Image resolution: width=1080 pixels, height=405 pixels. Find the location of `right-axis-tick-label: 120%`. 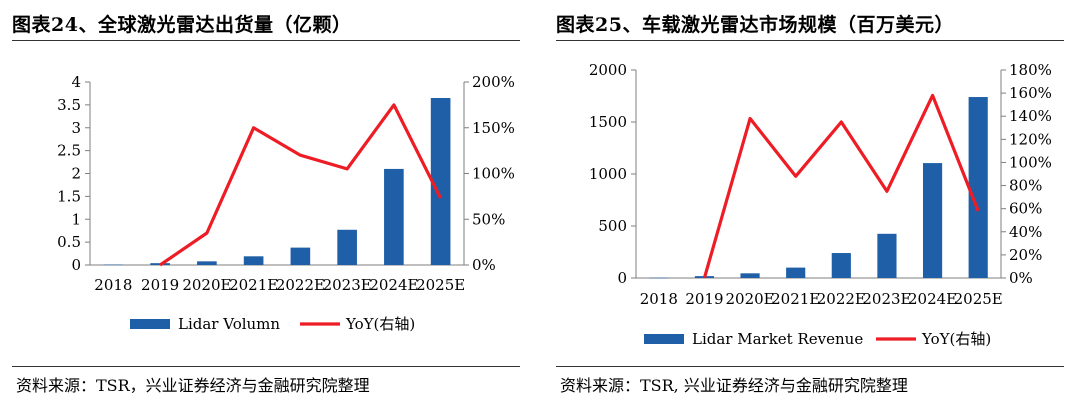

right-axis-tick-label: 120% is located at coordinates (1030, 139).